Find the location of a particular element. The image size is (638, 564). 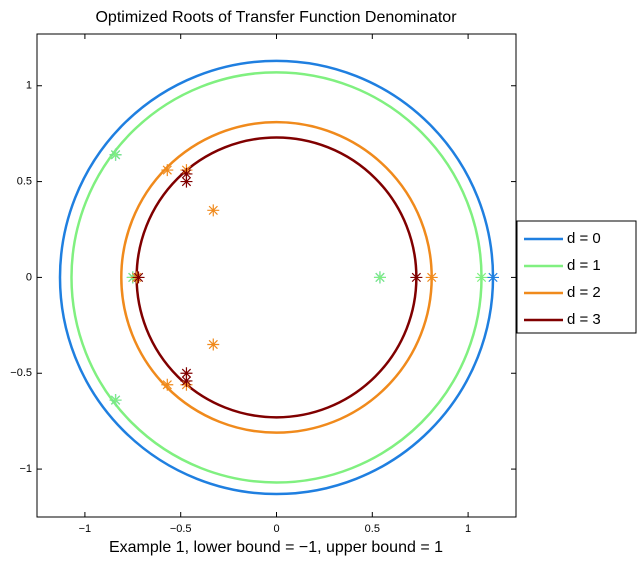

y-tick-label: −0.5 is located at coordinates (21, 373).